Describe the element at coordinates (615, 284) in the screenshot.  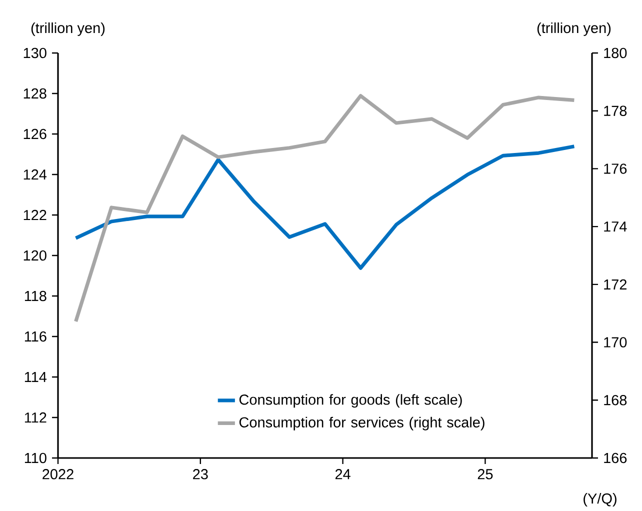
I see `y2-tick-label: 172` at that location.